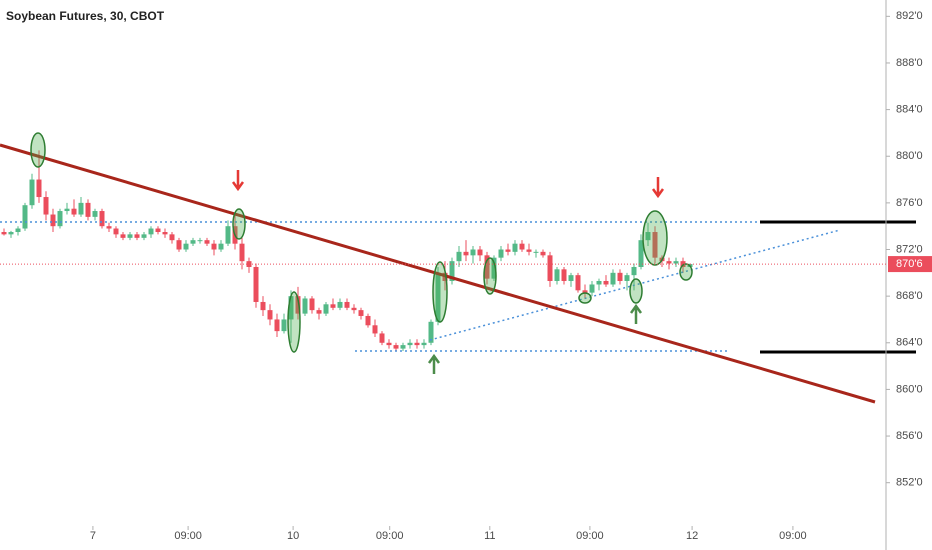  Describe the element at coordinates (909, 249) in the screenshot. I see `y-tick-label: 872'0` at that location.